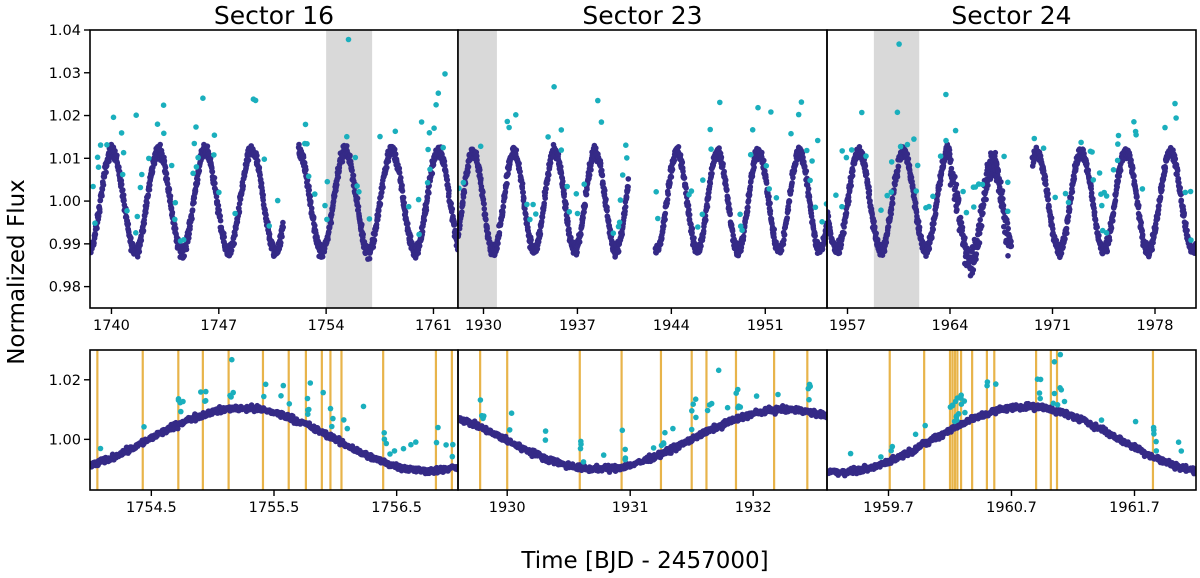 The image size is (1200, 578). What do you see at coordinates (254, 432) in the screenshot?
I see `bottom-panel-0: 1754.5 1755.5 1756.51.001.02` at bounding box center [254, 432].